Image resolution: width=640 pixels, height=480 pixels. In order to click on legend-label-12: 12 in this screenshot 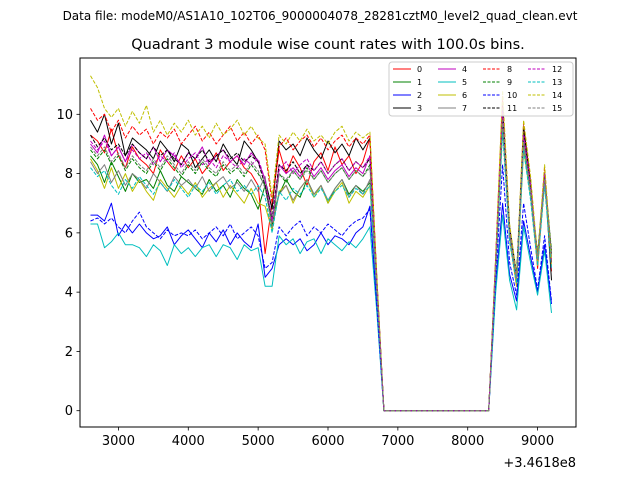, I will do `click(557, 69)`.